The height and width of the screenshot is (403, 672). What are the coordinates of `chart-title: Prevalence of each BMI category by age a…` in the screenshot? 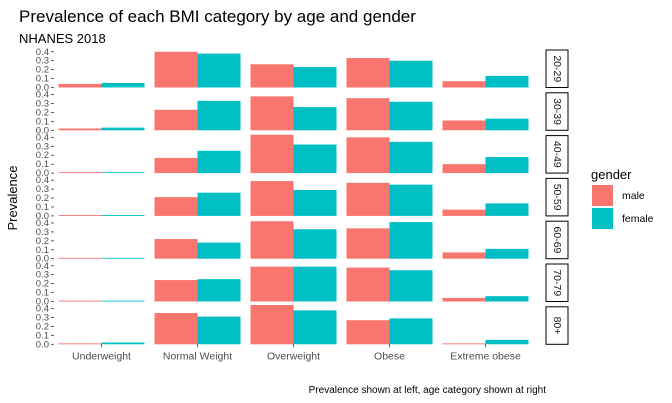 It's located at (217, 16).